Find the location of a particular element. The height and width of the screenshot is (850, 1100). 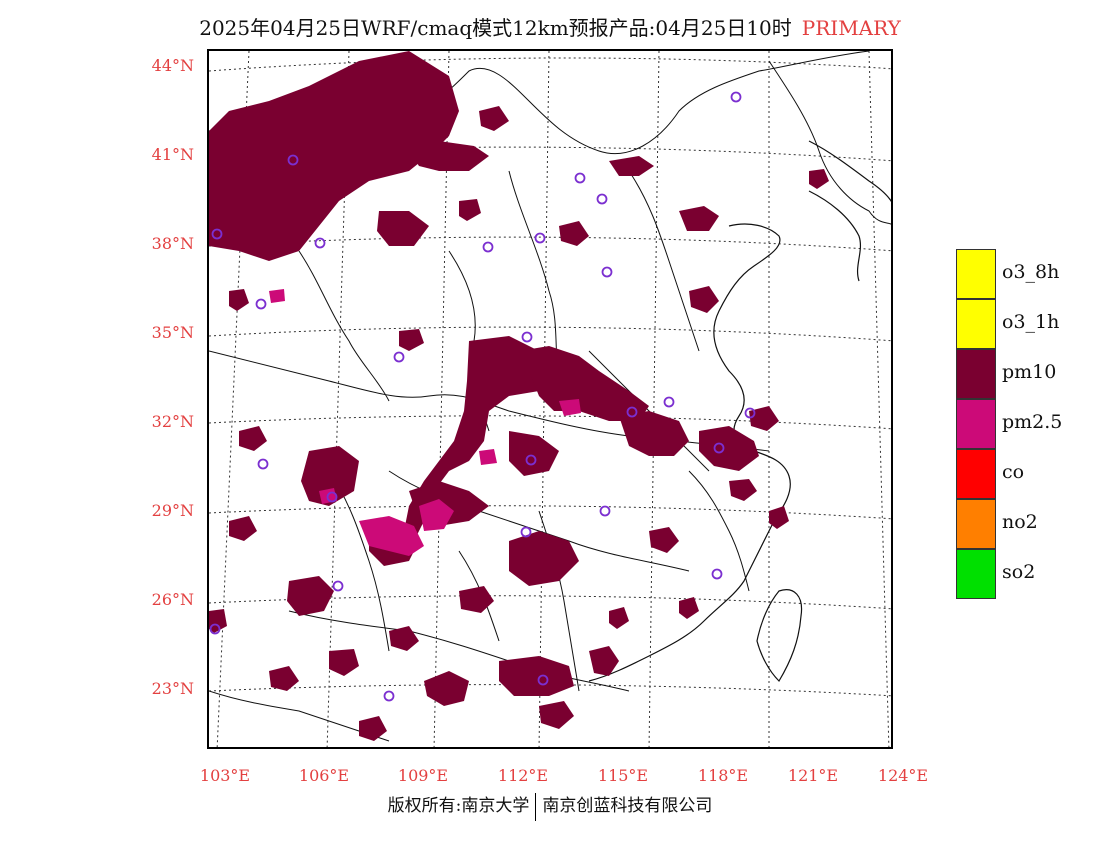

legend-label: o3_8h is located at coordinates (1031, 272).